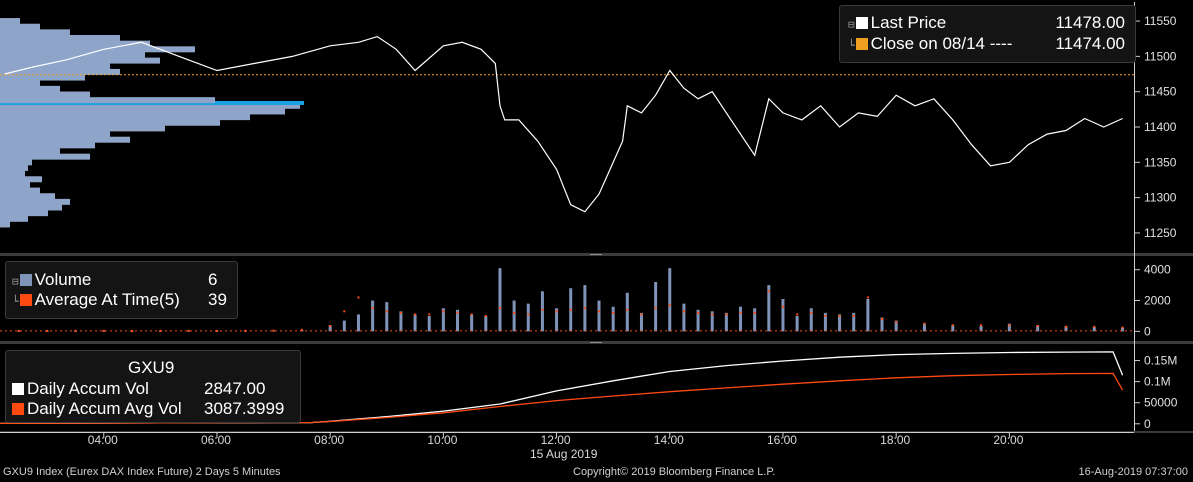 This screenshot has width=1193, height=482. What do you see at coordinates (668, 440) in the screenshot?
I see `x-axis-tick-label: 14:00` at bounding box center [668, 440].